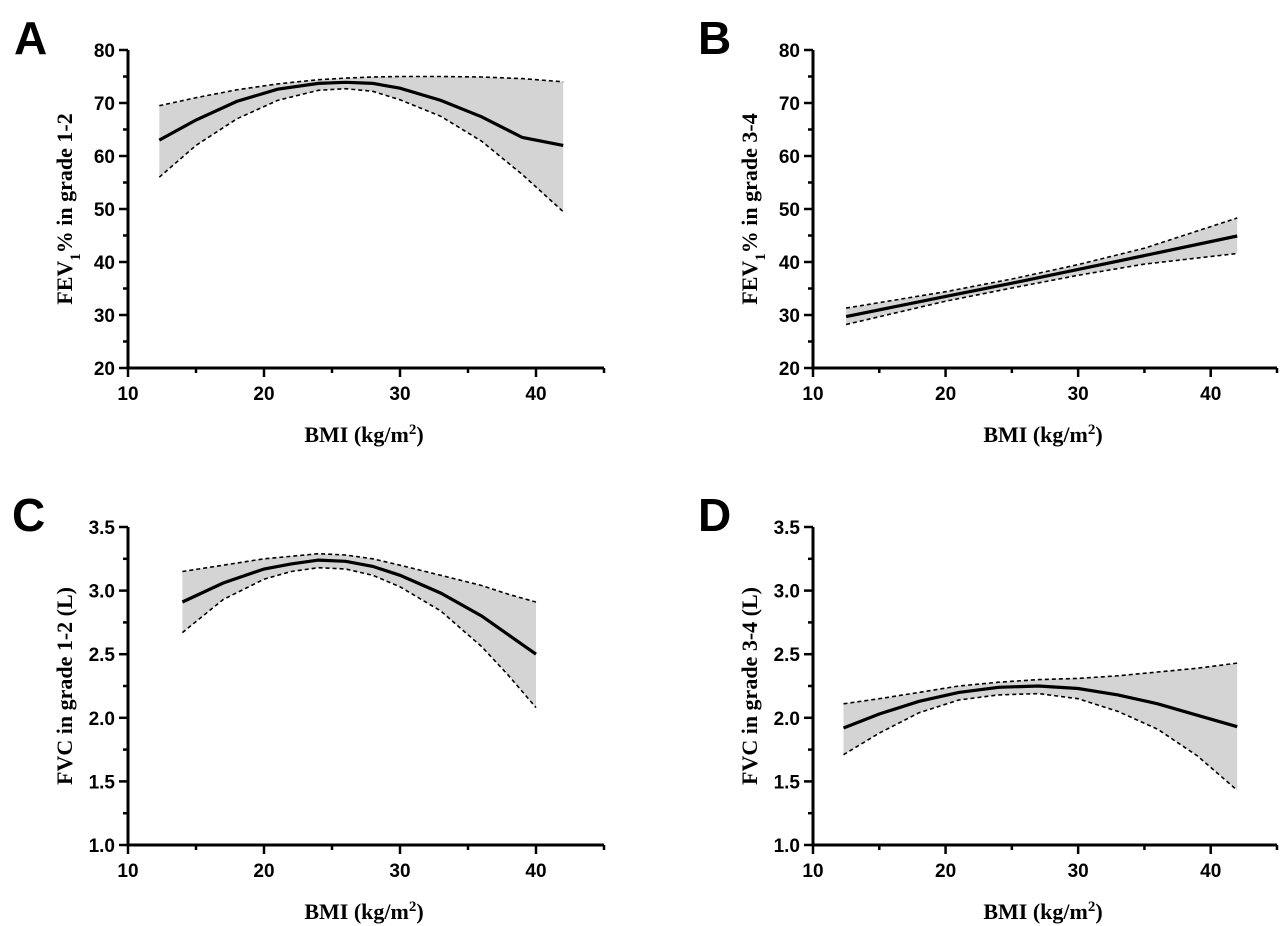  Describe the element at coordinates (64, 686) in the screenshot. I see `y-axis-title: FVC in grade 1-2 (L)` at that location.